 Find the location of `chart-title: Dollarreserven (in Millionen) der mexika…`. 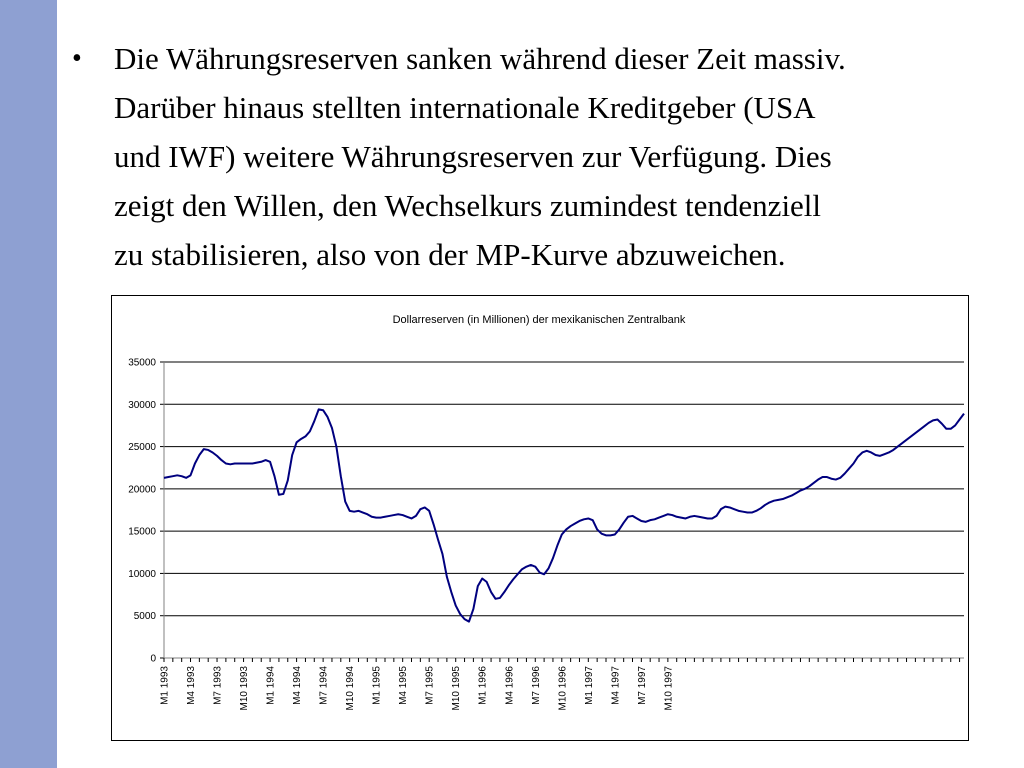

chart-title: Dollarreserven (in Millionen) der mexika… is located at coordinates (539, 320).